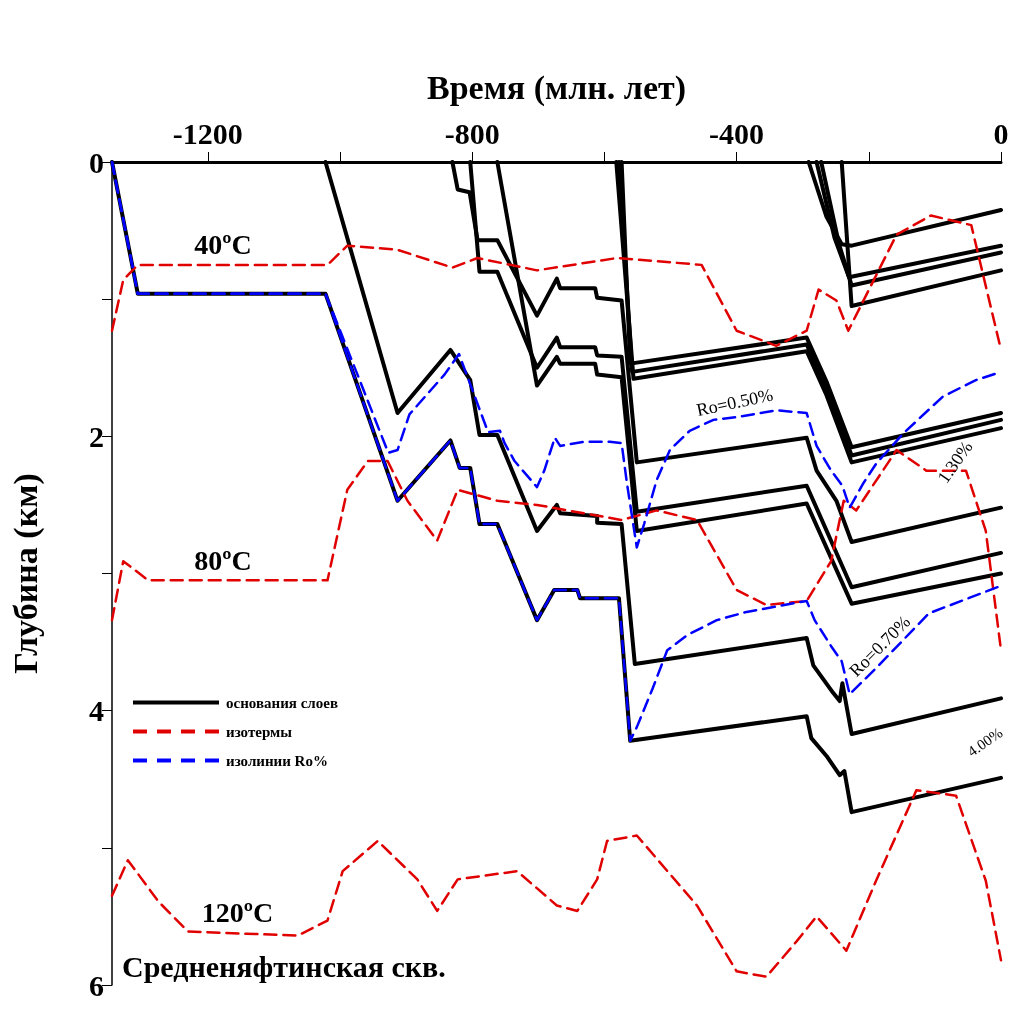 The height and width of the screenshot is (1011, 1023). Describe the element at coordinates (259, 731) in the screenshot. I see `legend-label: изотермы` at that location.